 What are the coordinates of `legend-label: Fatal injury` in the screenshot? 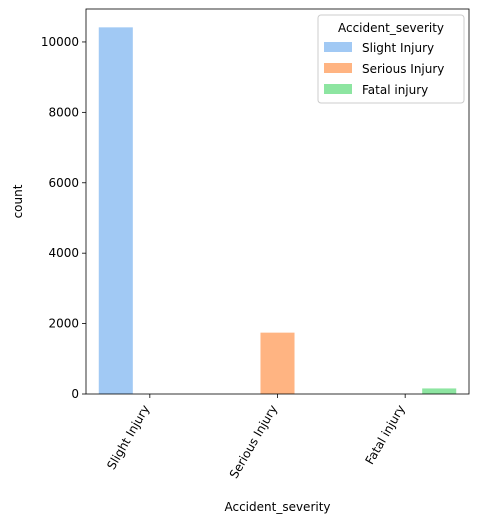 It's located at (395, 90).